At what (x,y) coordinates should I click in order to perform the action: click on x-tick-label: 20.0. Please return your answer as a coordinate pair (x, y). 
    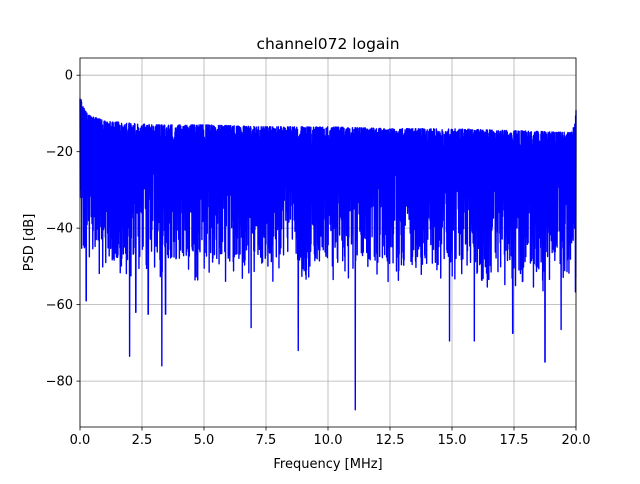
    Looking at the image, I should click on (576, 440).